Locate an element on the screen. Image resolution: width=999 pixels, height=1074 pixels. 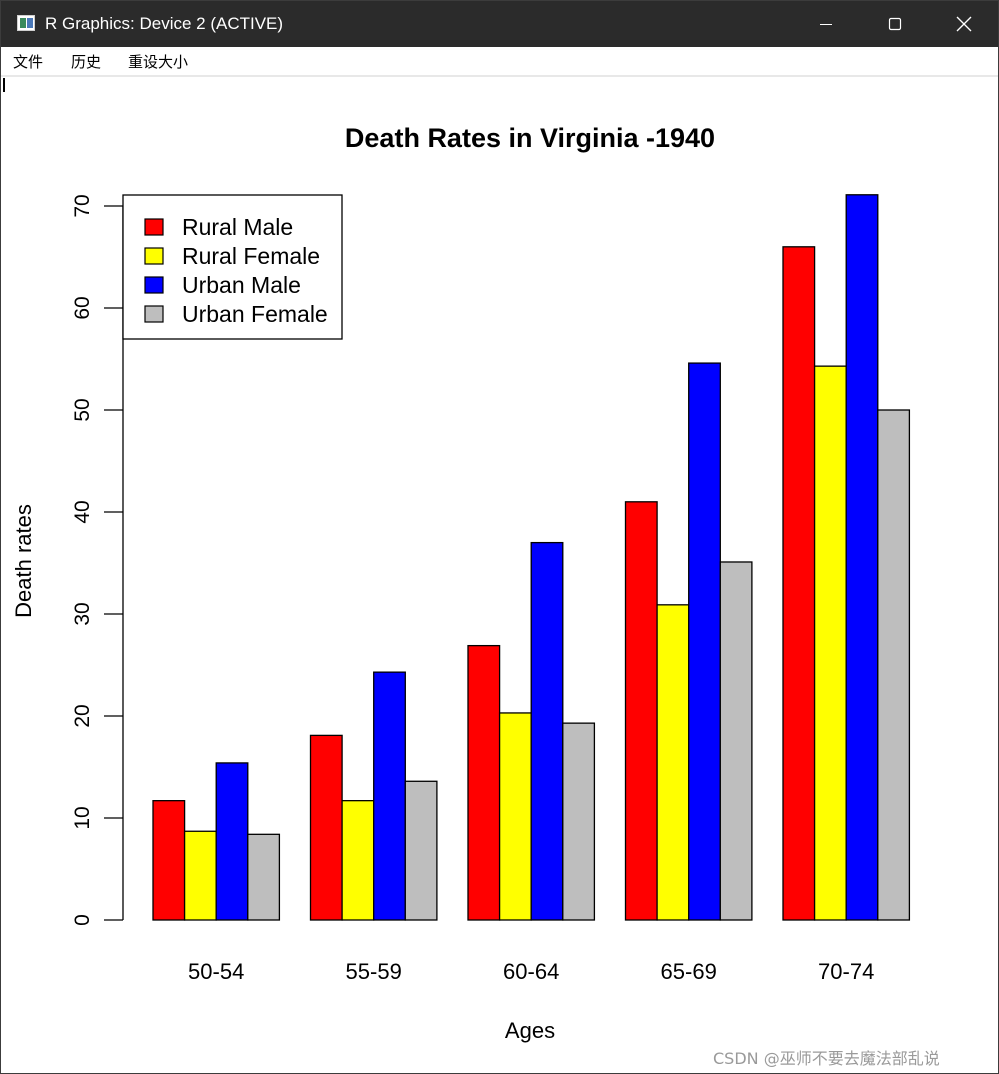
legend-label: Rural Male is located at coordinates (237, 227).